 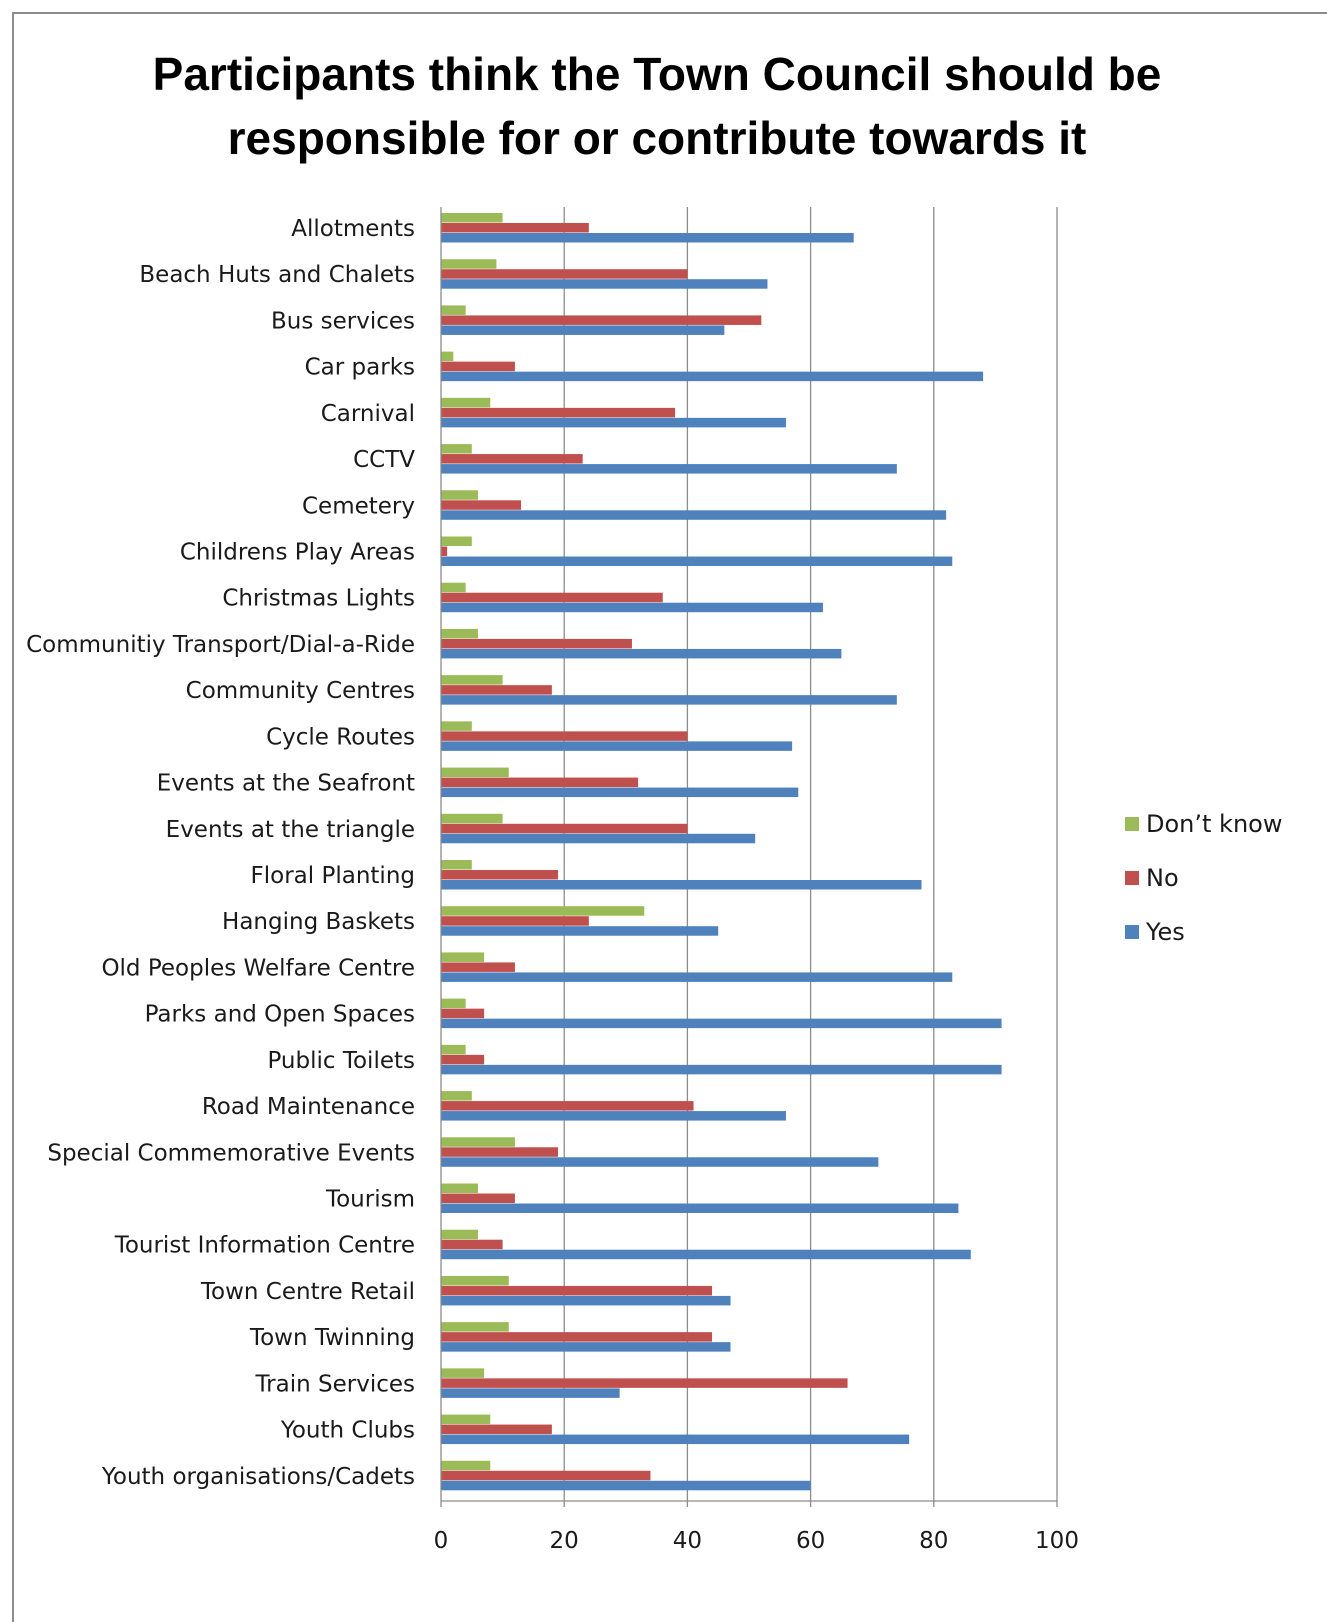 What do you see at coordinates (756, 1541) in the screenshot?
I see `x-tick-labels: 0 20 40 60 80 100` at bounding box center [756, 1541].